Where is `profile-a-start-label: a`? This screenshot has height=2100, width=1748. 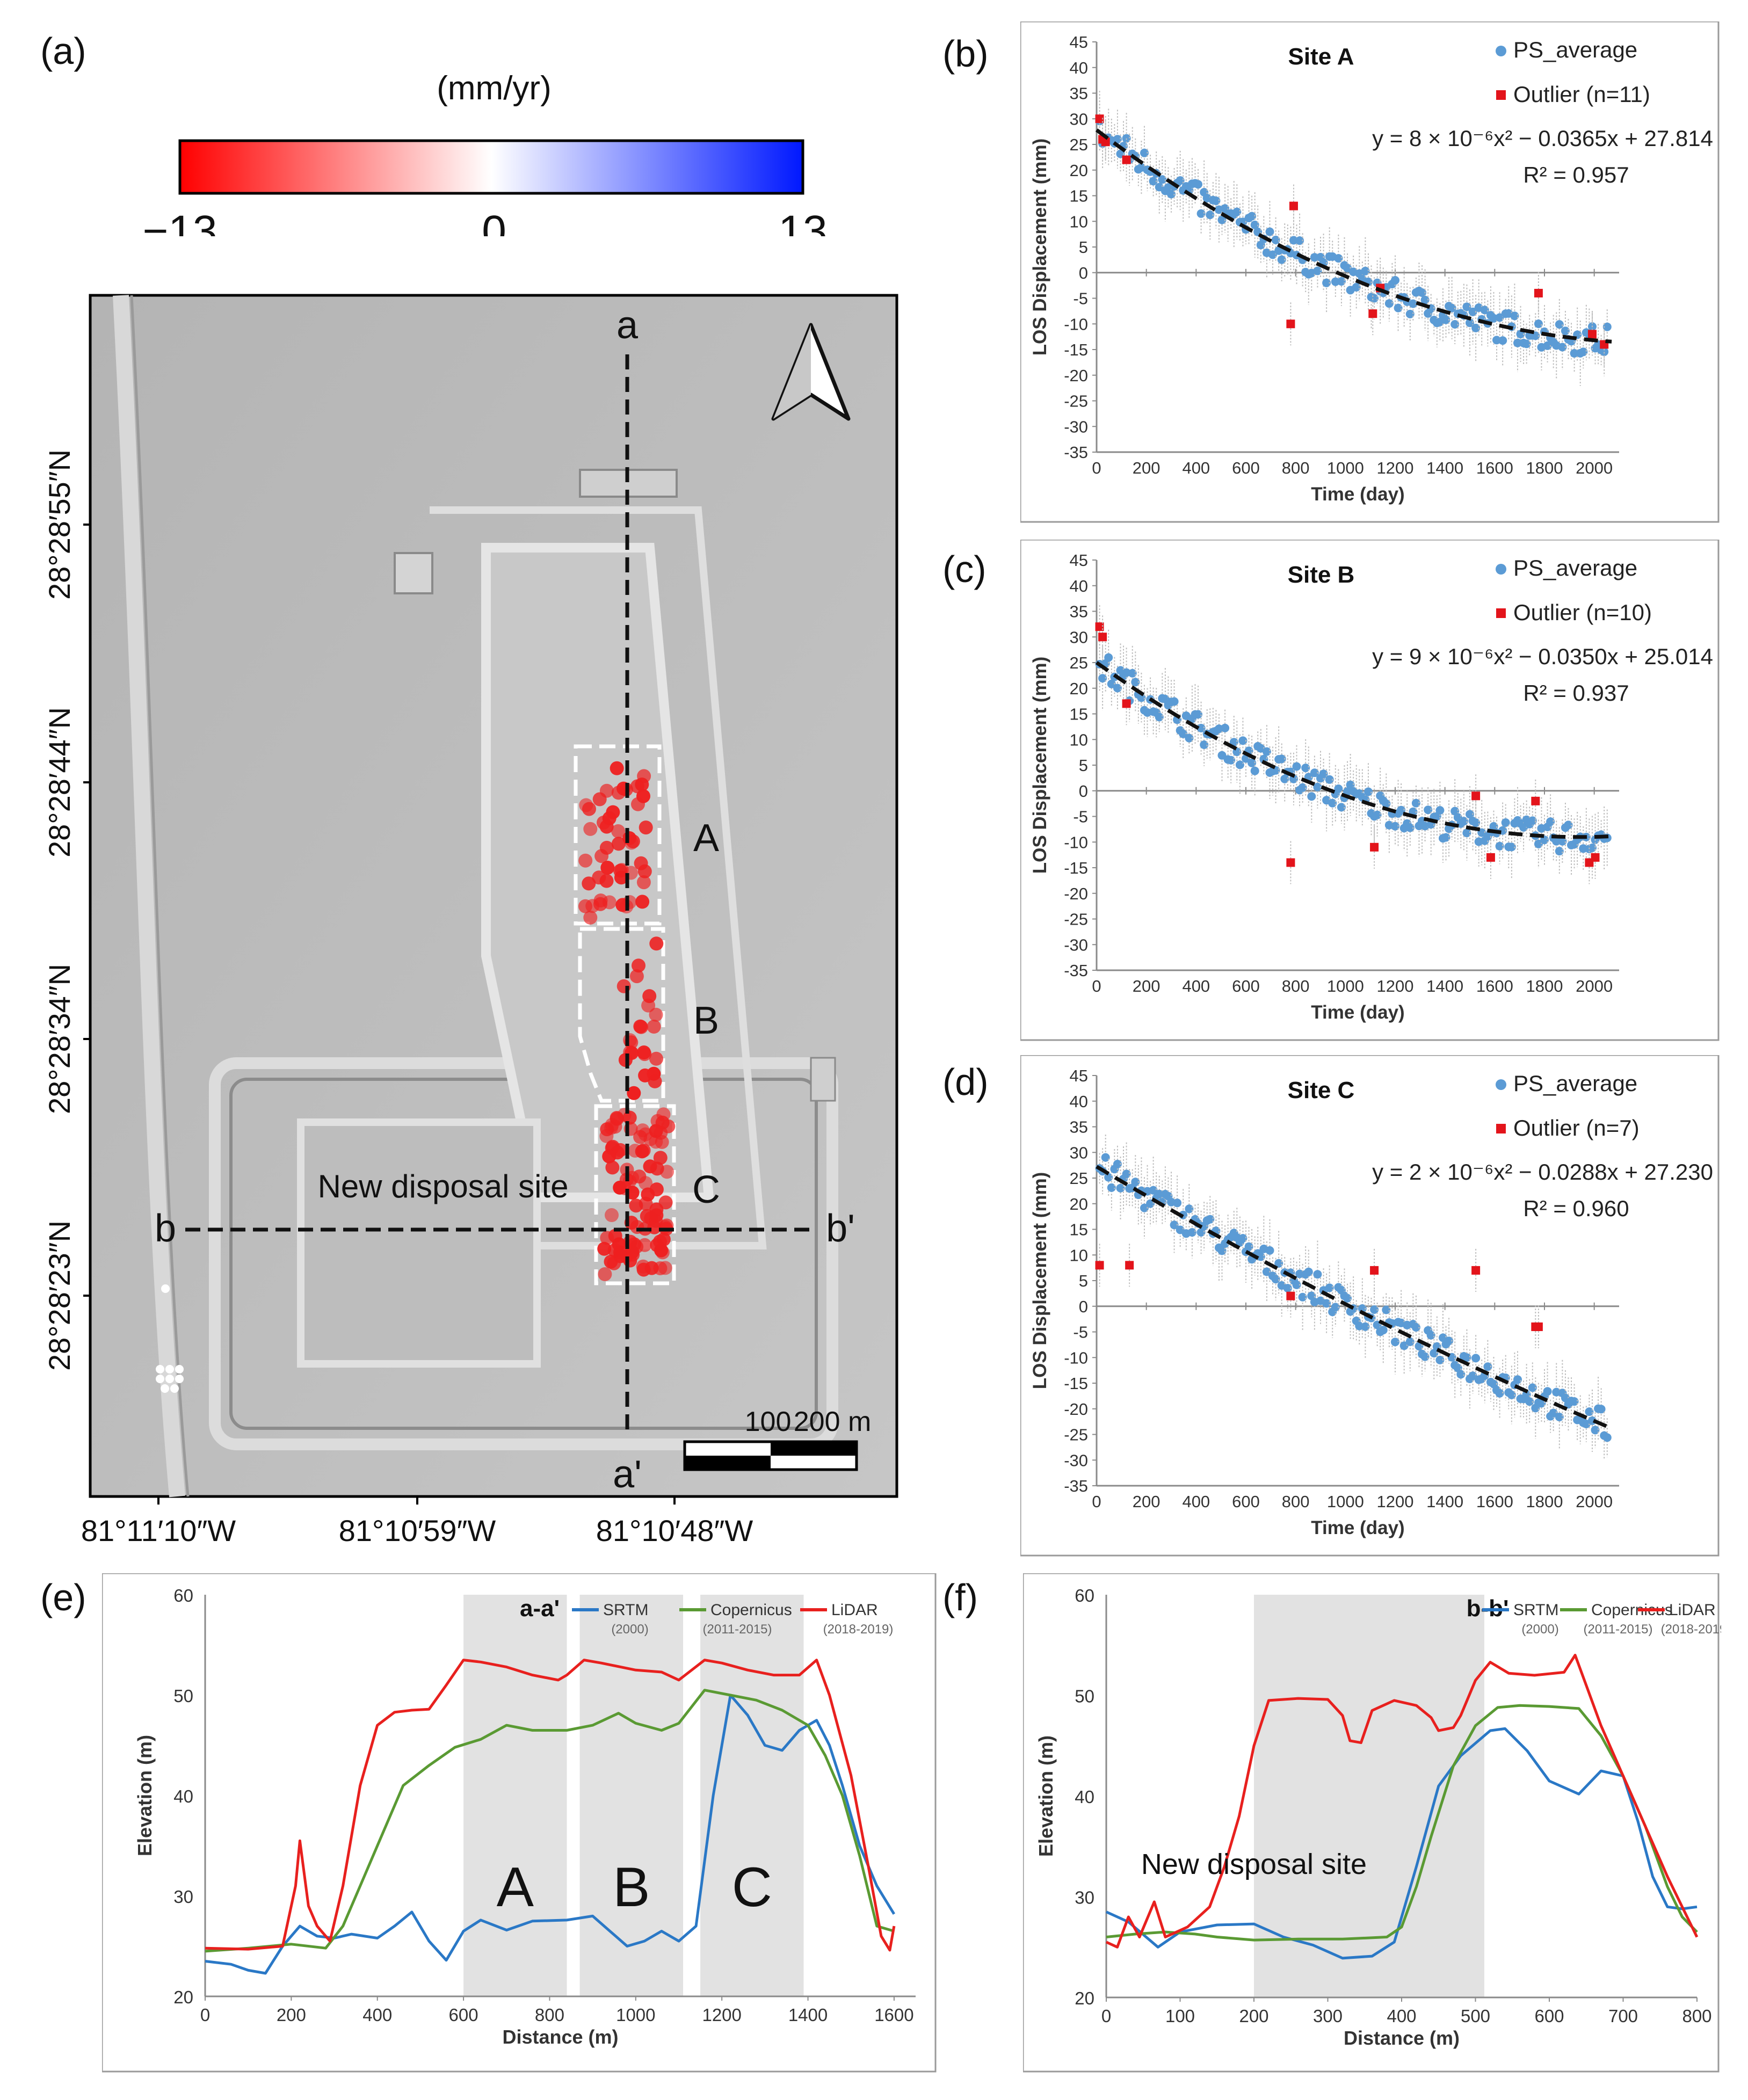
profile-a-start-label: a is located at coordinates (627, 326).